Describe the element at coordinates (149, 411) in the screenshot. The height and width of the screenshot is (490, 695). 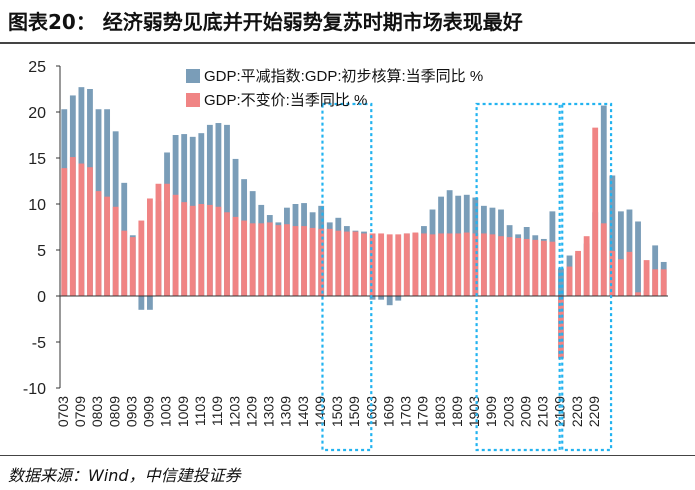
I see `x-tick-label: 0909` at that location.